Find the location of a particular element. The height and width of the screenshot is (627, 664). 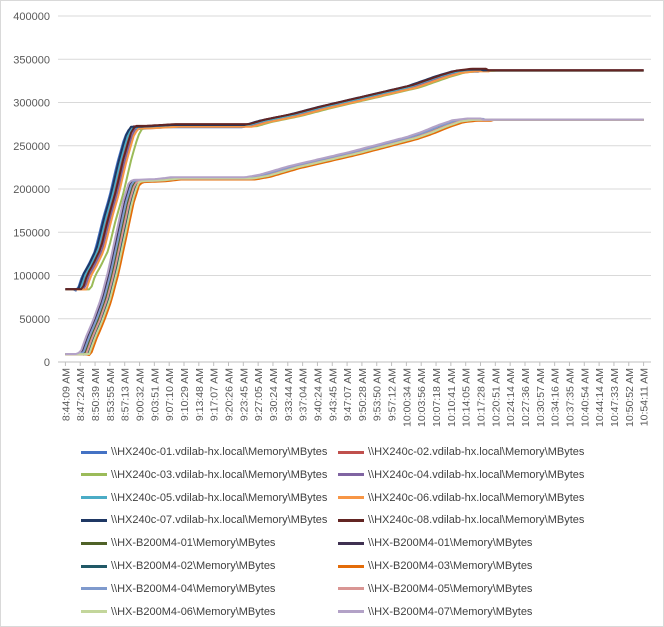

x-tick-label: 9:00:32 AM is located at coordinates (141, 394).